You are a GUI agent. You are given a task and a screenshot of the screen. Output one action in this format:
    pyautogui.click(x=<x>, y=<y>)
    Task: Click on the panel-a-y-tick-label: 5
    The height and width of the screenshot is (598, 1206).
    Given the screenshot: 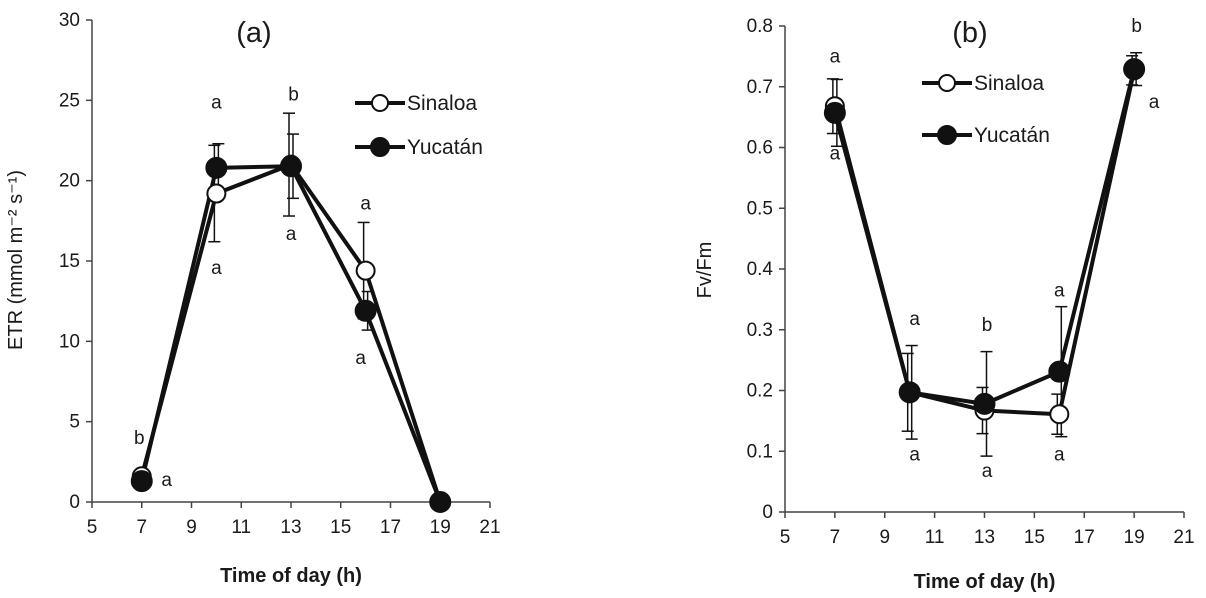 What is the action you would take?
    pyautogui.click(x=74, y=422)
    